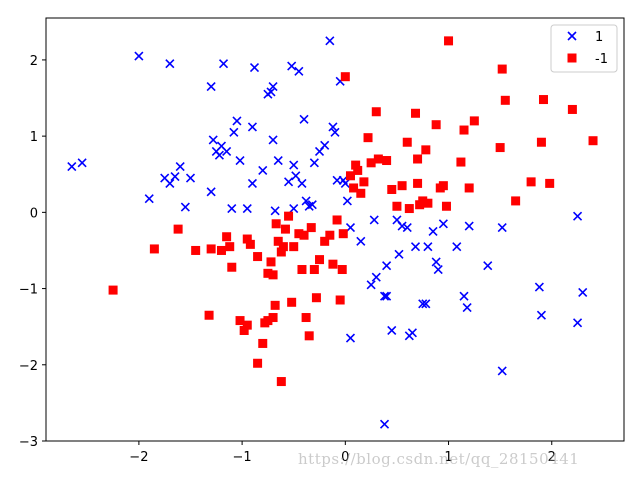 This screenshot has height=480, width=640. I want to click on y-tick-label-0: 2, so click(34, 61).